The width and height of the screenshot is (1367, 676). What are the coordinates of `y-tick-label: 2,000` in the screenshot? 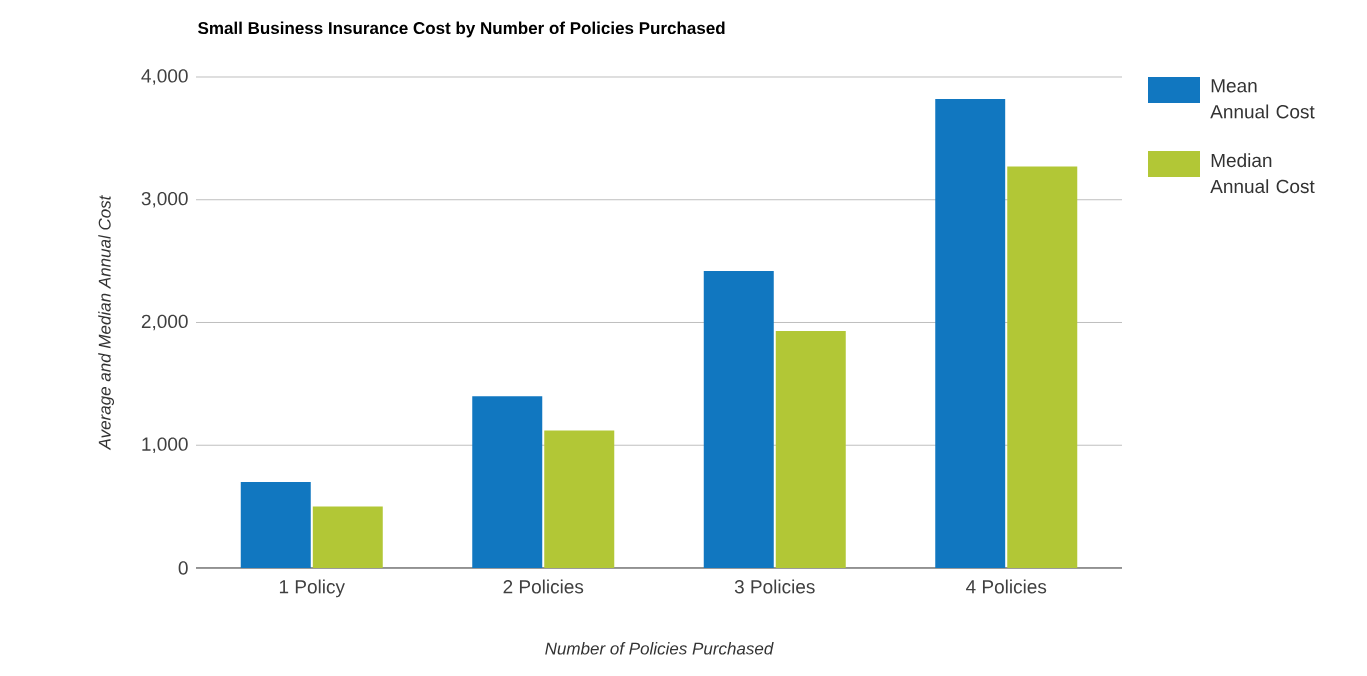 It's located at (164, 322).